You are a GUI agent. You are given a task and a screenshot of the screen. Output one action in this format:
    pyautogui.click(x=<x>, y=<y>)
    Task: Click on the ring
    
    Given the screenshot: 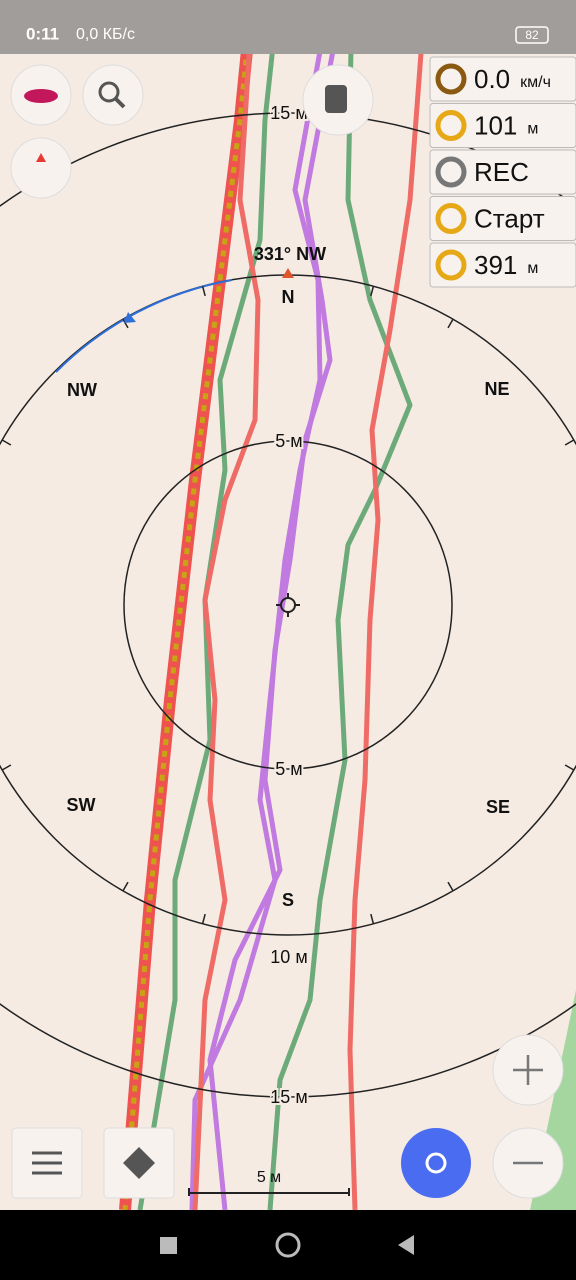 What is the action you would take?
    pyautogui.click(x=288, y=605)
    